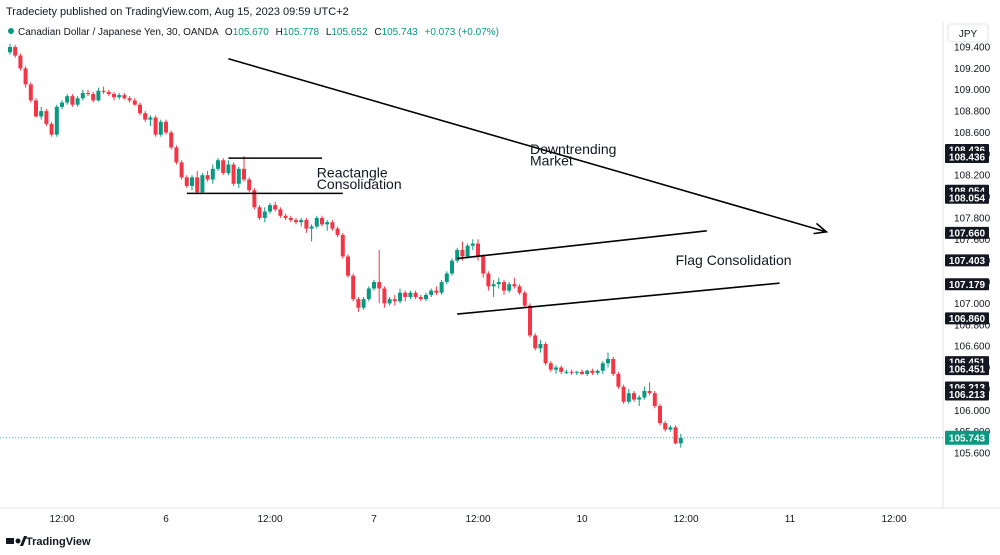 This screenshot has height=555, width=1000. Describe the element at coordinates (790, 519) in the screenshot. I see `time-tick-7: 11` at that location.